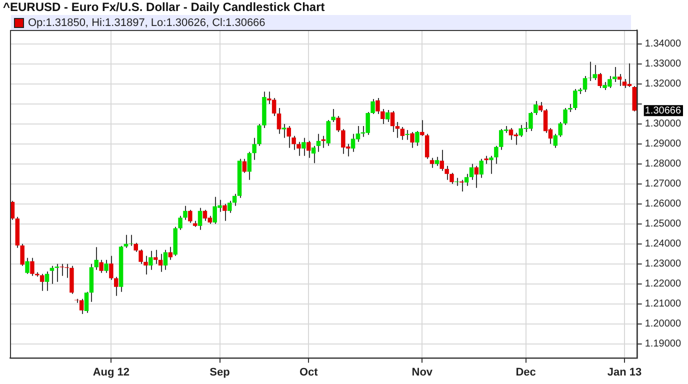 This screenshot has height=384, width=688. What do you see at coordinates (663, 110) in the screenshot?
I see `text: 1.30666` at bounding box center [663, 110].